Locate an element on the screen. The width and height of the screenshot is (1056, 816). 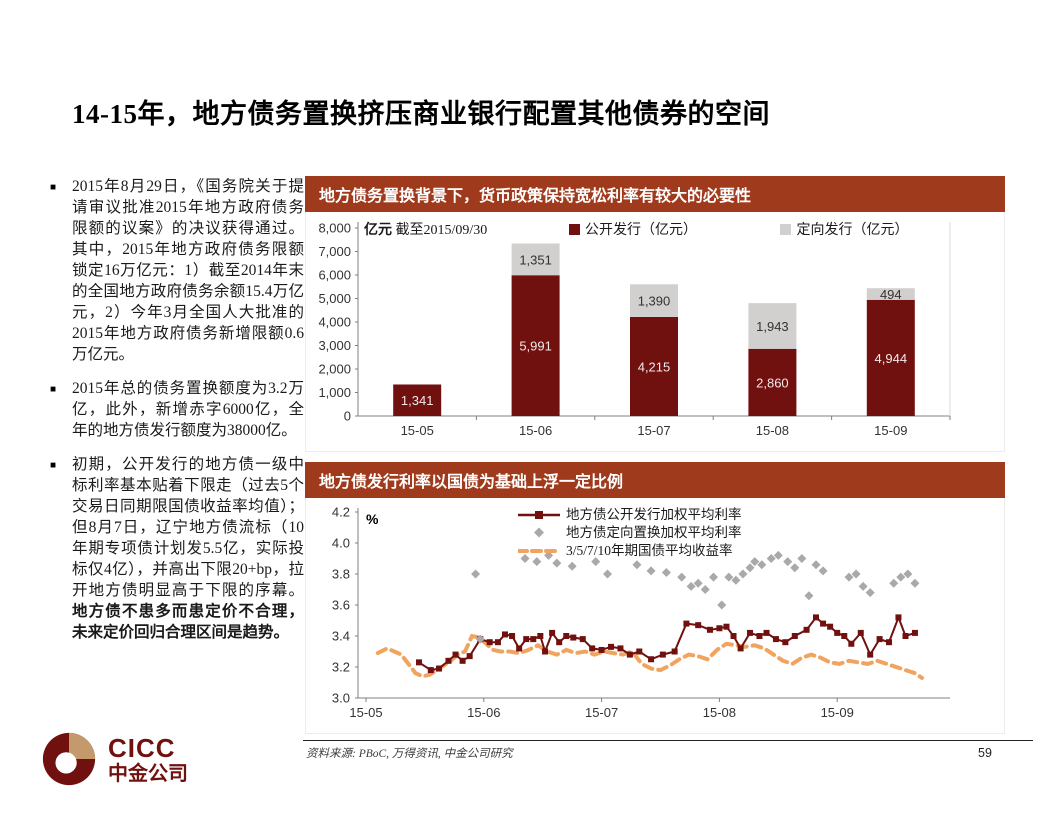
line-chart-title: 地方债发行利率以国债为基础上浮一定比例 is located at coordinates (471, 482).